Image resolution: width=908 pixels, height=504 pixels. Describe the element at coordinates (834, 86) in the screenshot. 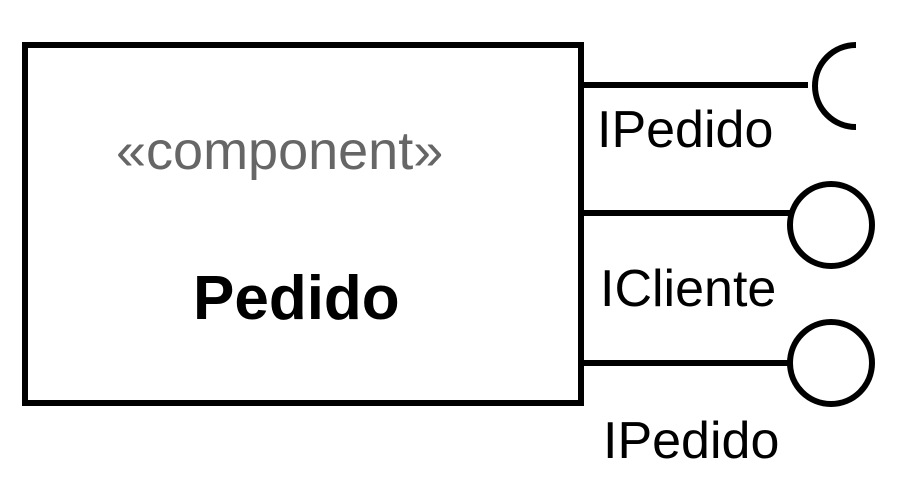

I see `socket-icon` at that location.